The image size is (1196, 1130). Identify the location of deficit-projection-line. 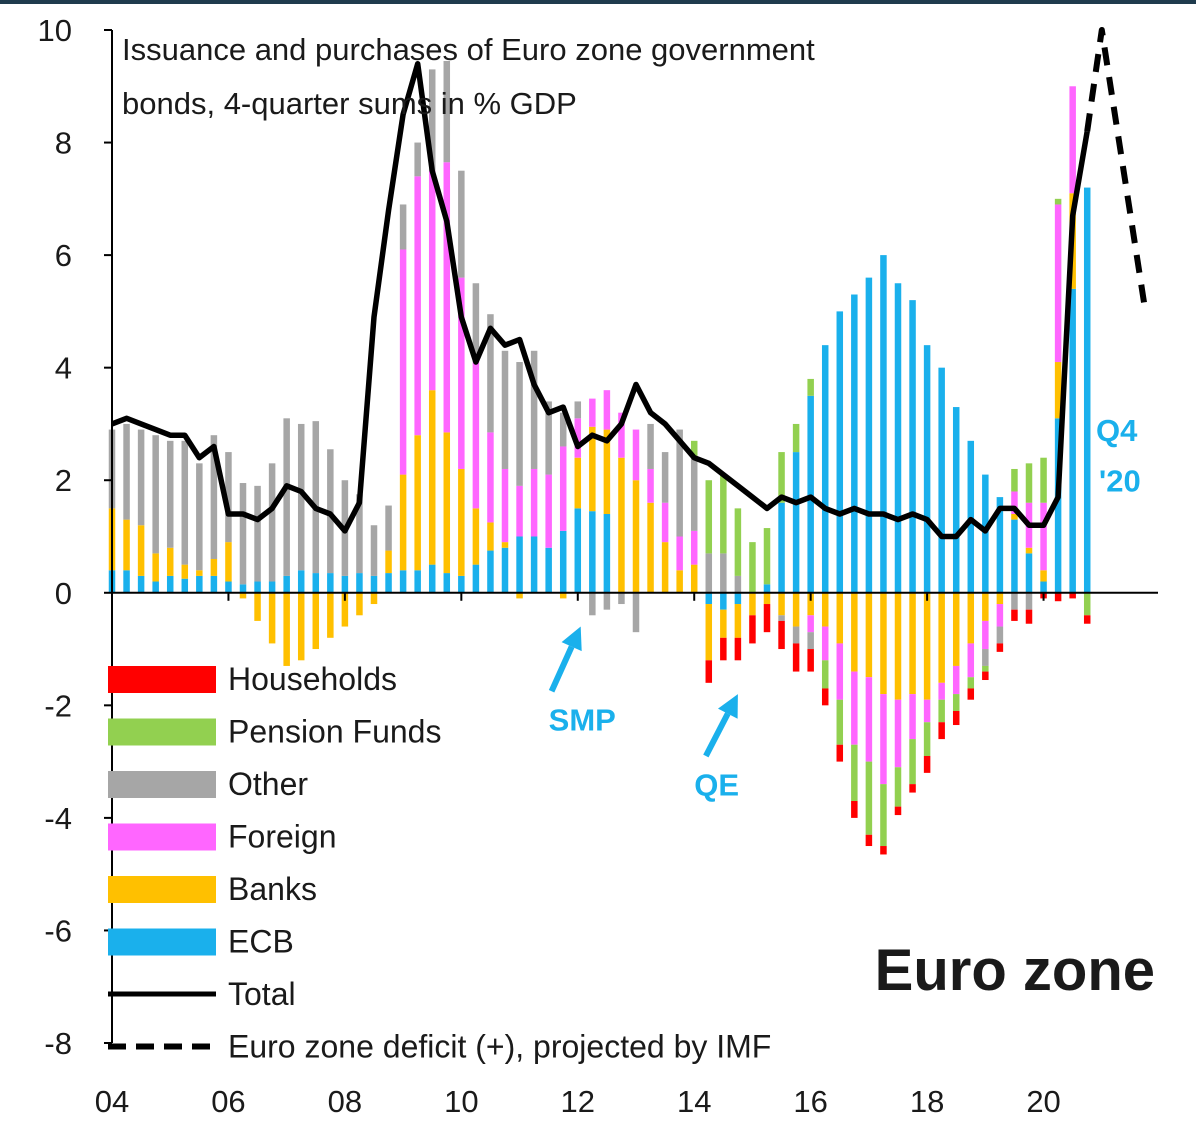
(1116, 169).